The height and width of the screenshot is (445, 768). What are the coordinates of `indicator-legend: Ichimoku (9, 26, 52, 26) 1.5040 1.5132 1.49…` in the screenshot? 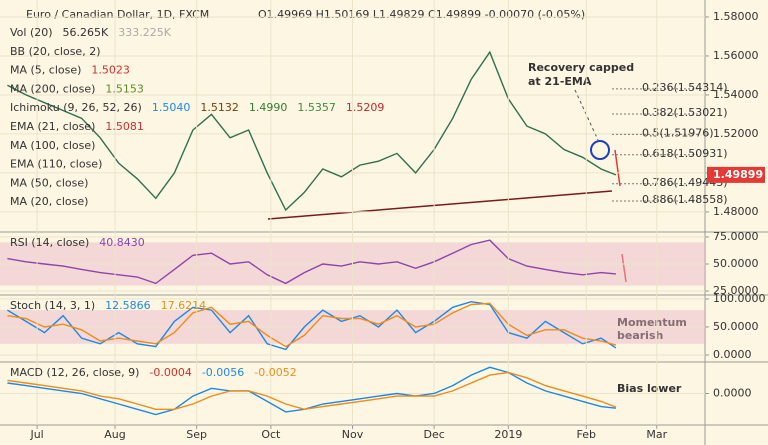 It's located at (197, 107).